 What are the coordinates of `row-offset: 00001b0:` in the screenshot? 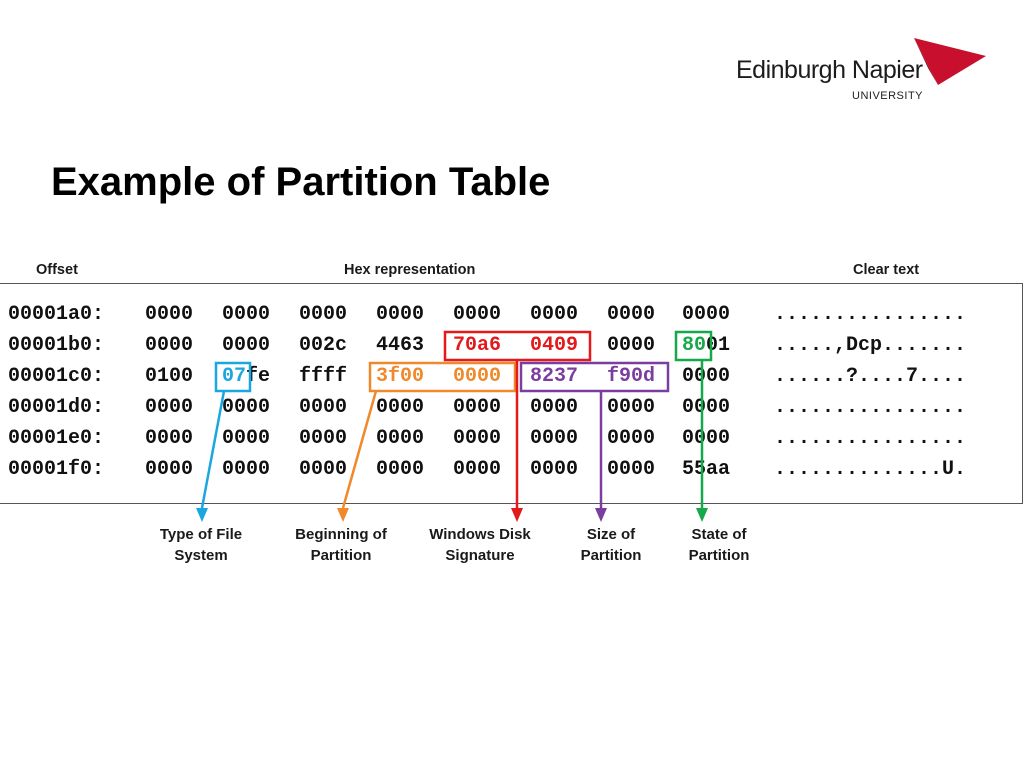 It's located at (56, 345).